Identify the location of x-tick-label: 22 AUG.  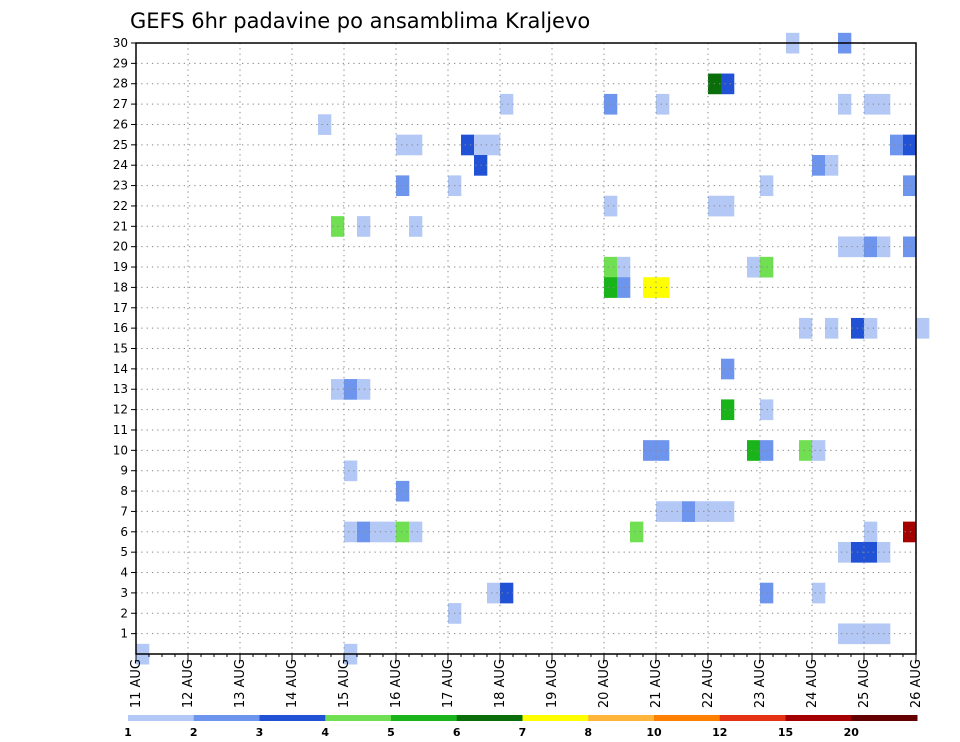
(708, 683).